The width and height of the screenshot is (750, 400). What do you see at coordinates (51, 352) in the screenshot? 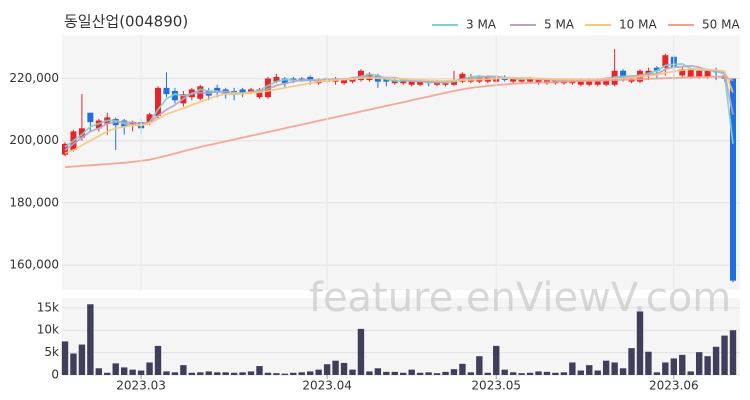
I see `y-tick-label: 5k` at bounding box center [51, 352].